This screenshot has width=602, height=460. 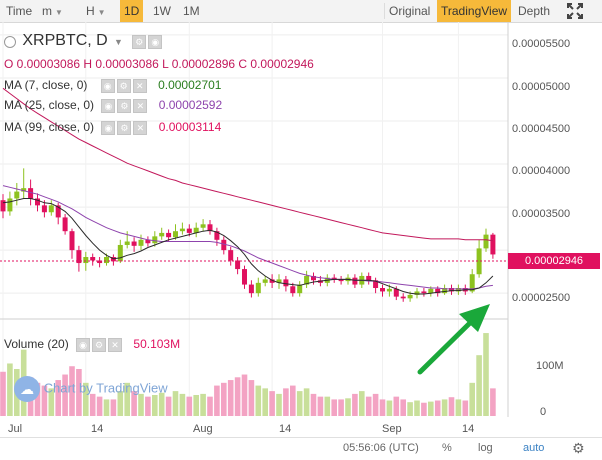 What do you see at coordinates (447, 448) in the screenshot?
I see `percent-scale-toggle: %` at bounding box center [447, 448].